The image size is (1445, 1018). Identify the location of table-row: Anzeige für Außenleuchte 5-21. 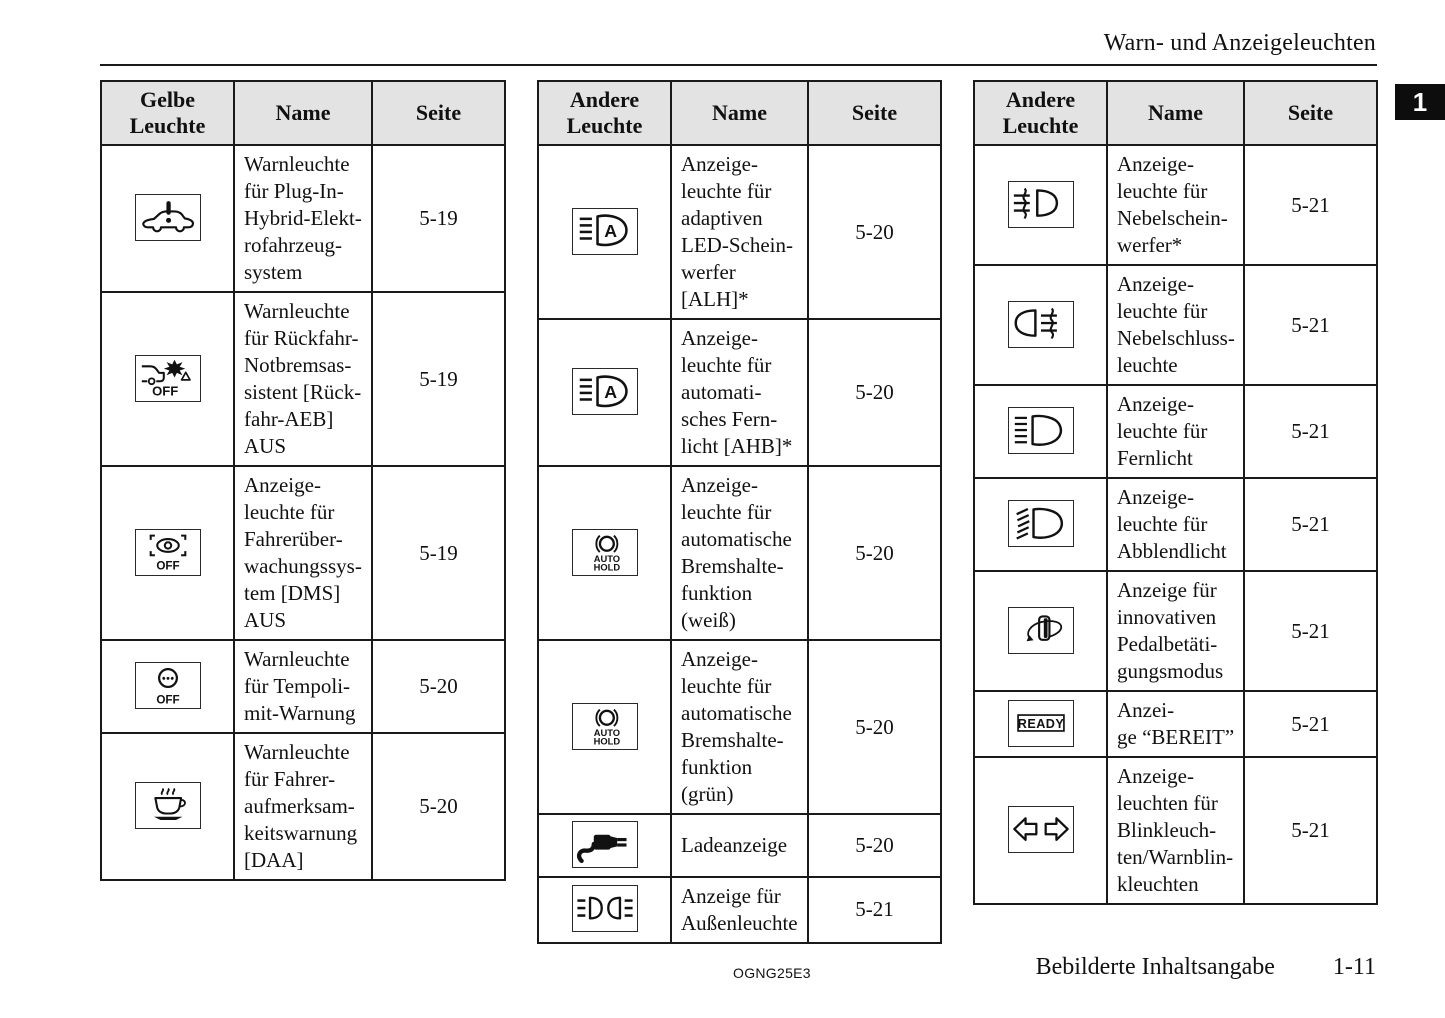
(739, 909).